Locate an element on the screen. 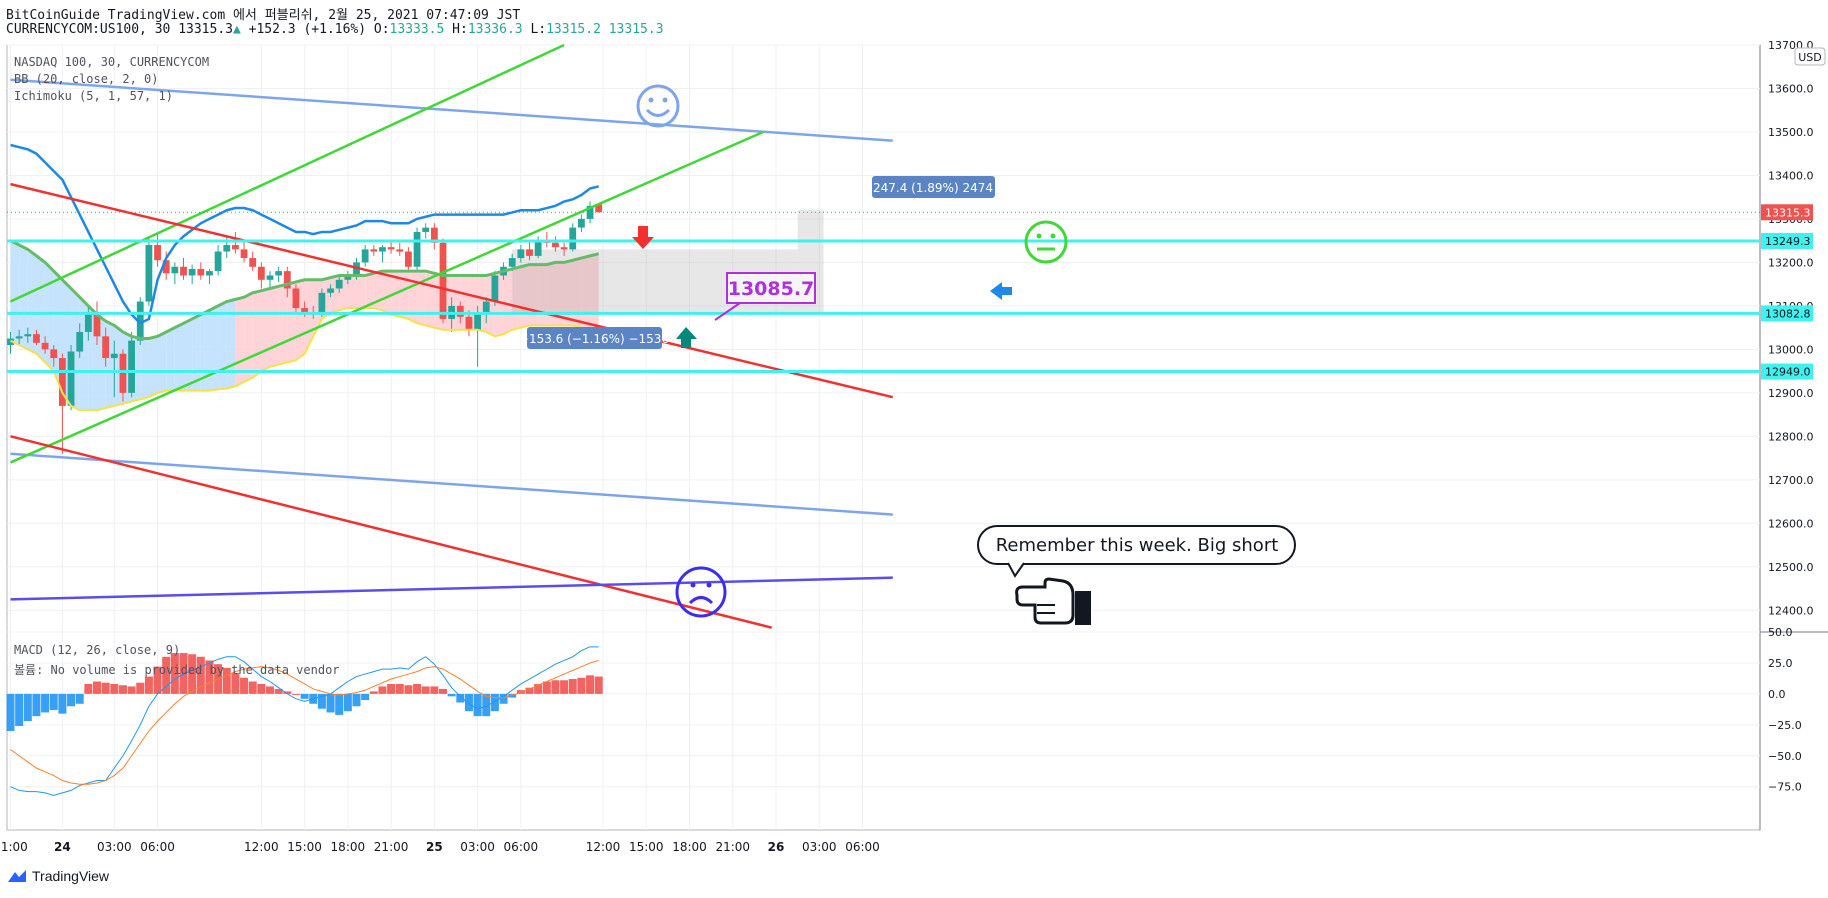 The image size is (1828, 898). price-label-text: 13082.8 is located at coordinates (1788, 313).